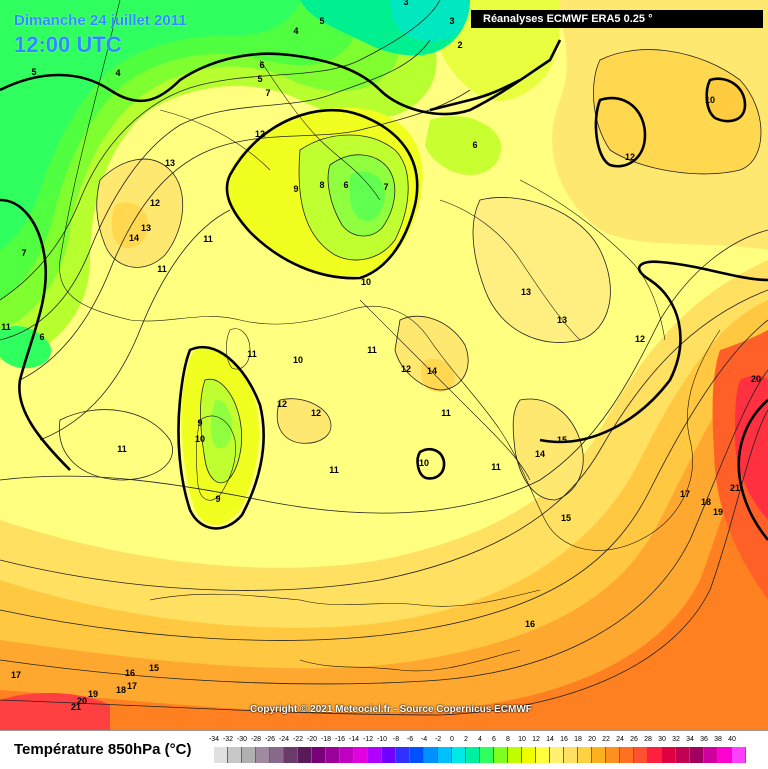  I want to click on scale-tick-label: 22, so click(606, 739).